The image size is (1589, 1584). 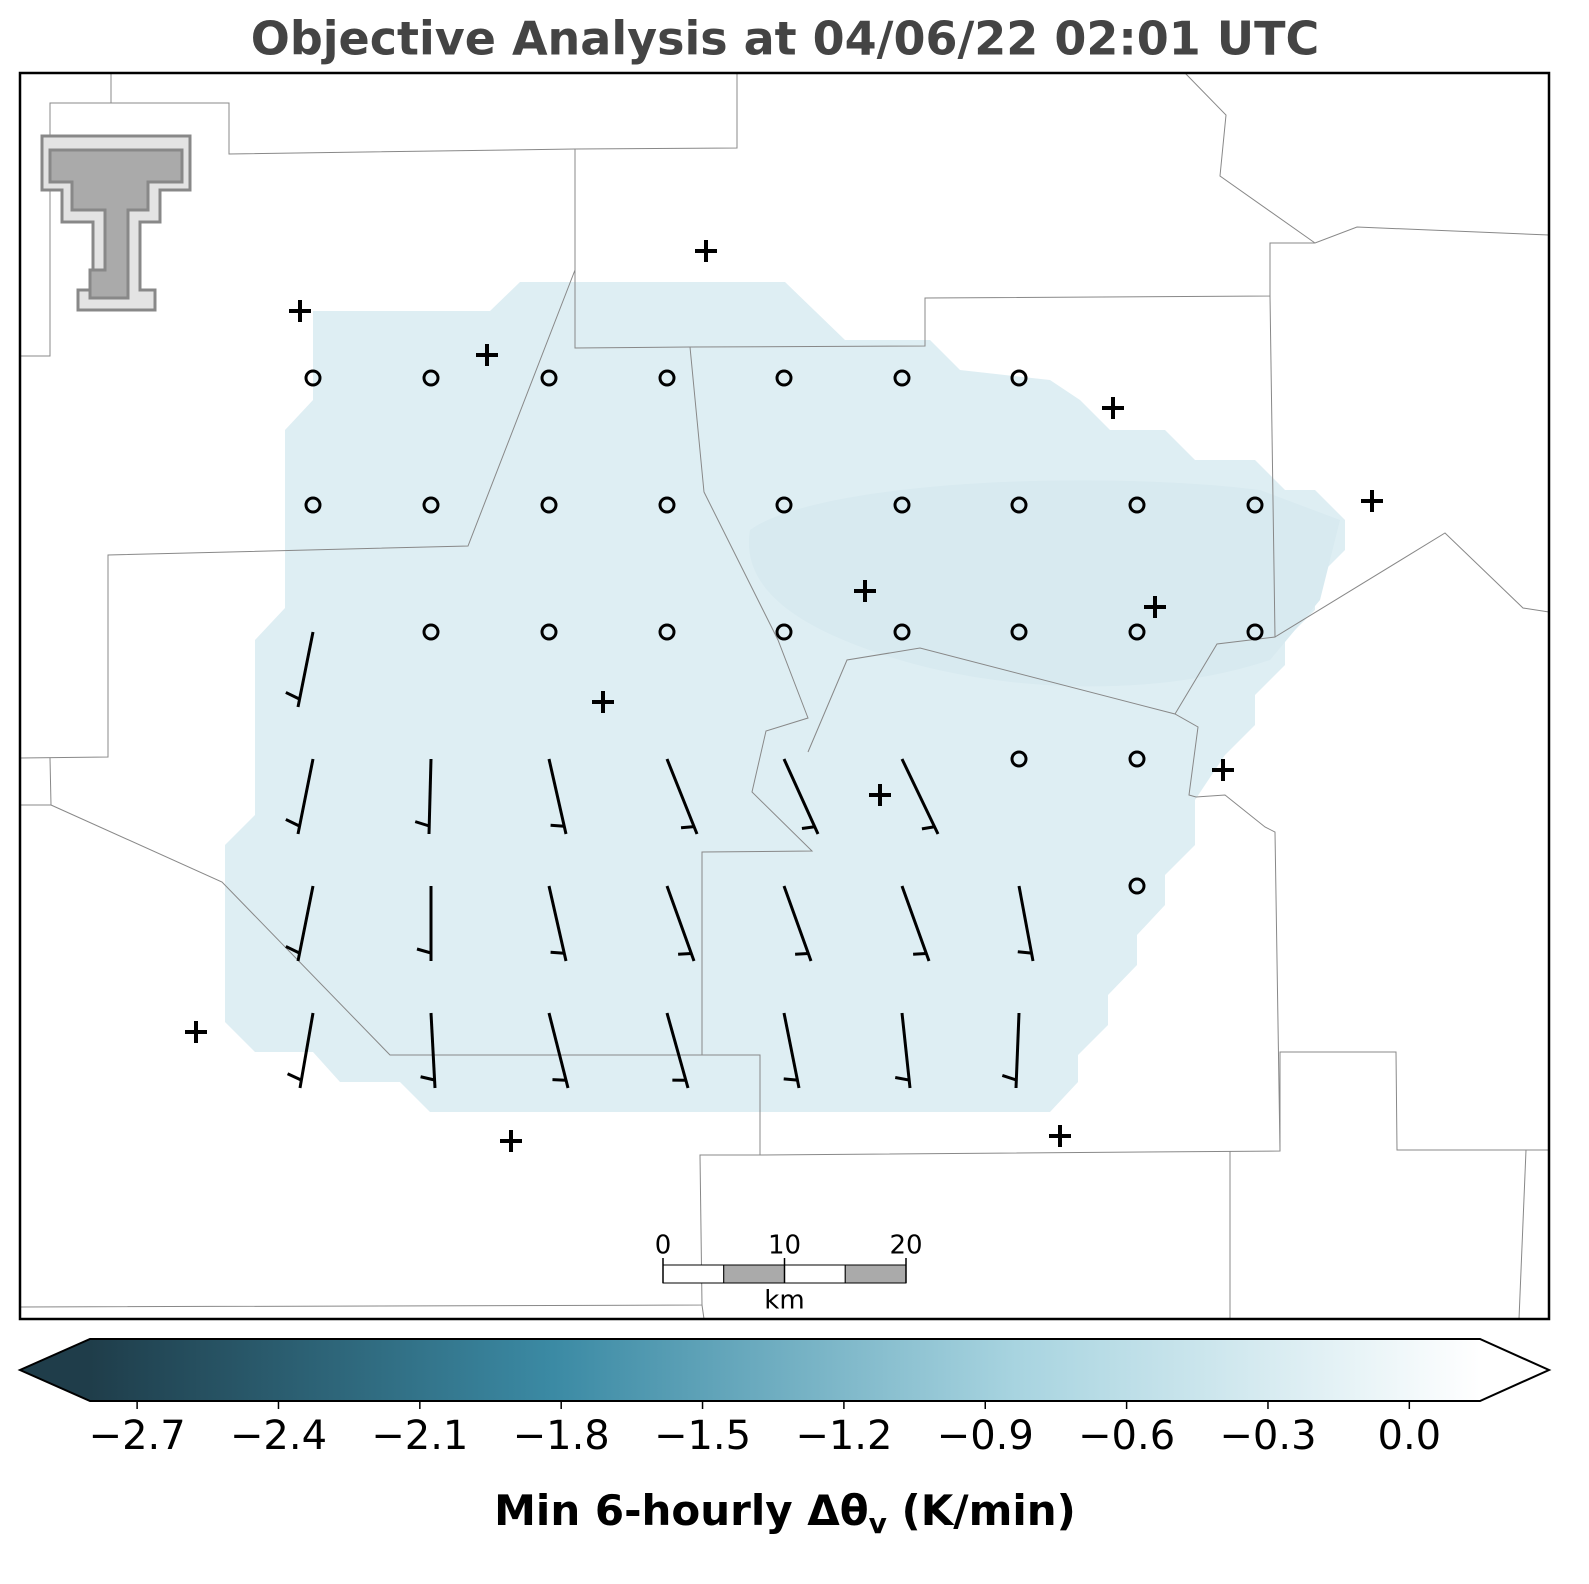 I want to click on colorbar-tick-label: −0.3, so click(x=1267, y=1436).